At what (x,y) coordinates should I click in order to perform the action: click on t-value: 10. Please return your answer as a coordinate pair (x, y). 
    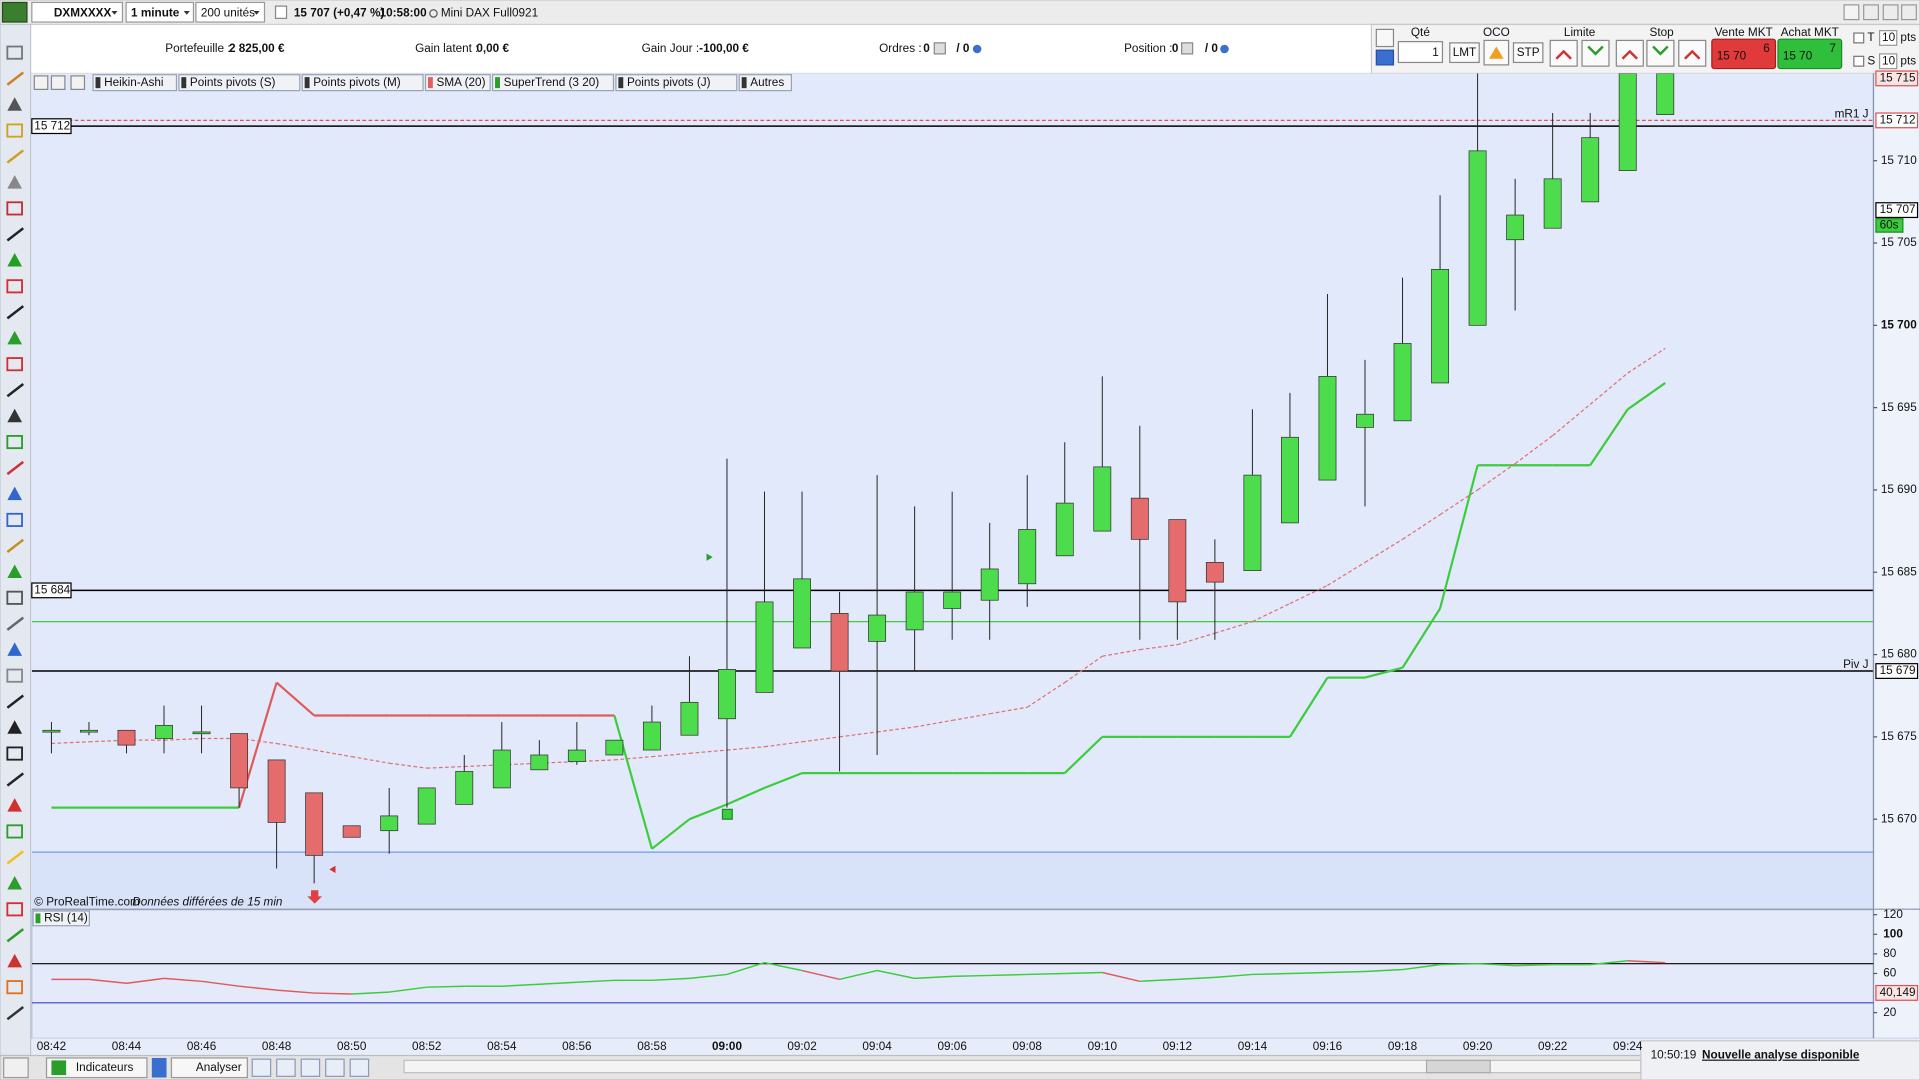
    Looking at the image, I should click on (1889, 37).